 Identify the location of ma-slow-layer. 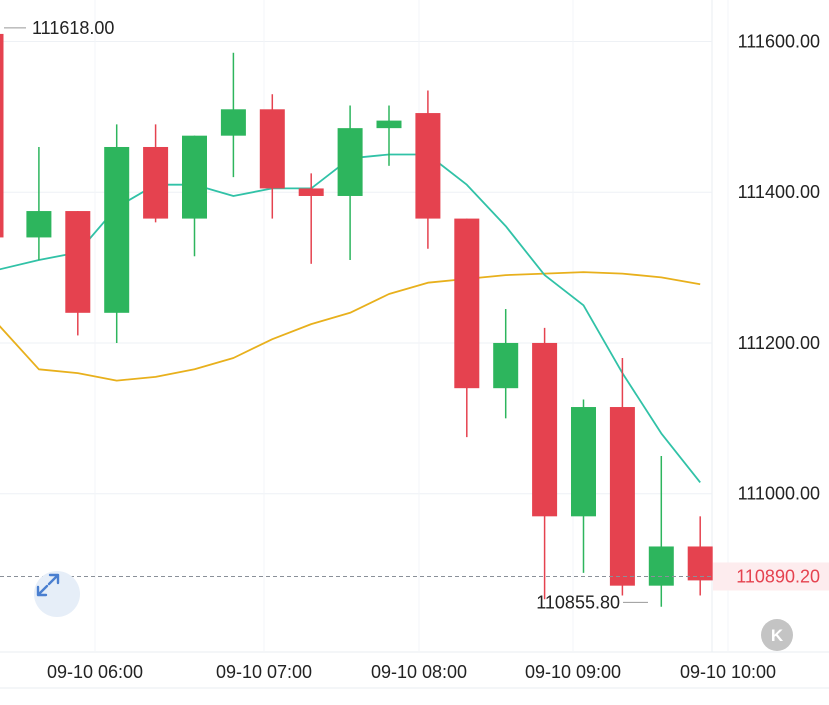
(350, 326).